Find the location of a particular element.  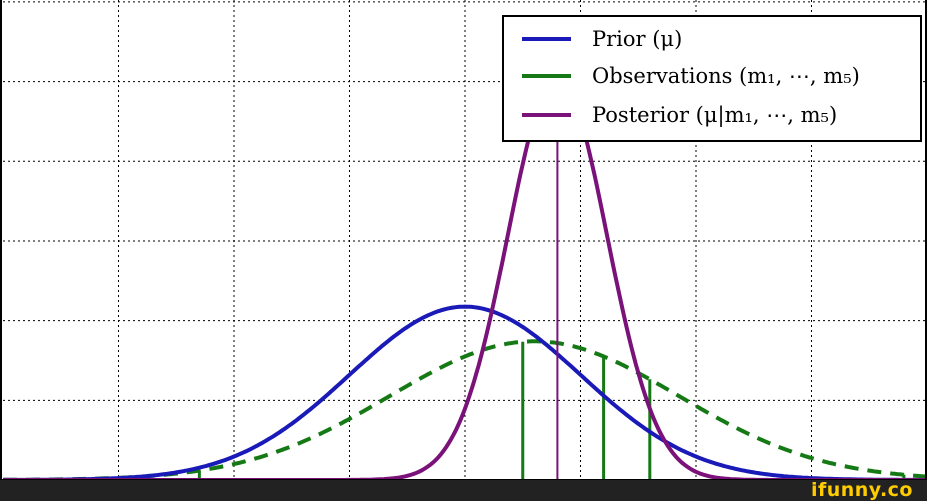

legend-box is located at coordinates (712, 78).